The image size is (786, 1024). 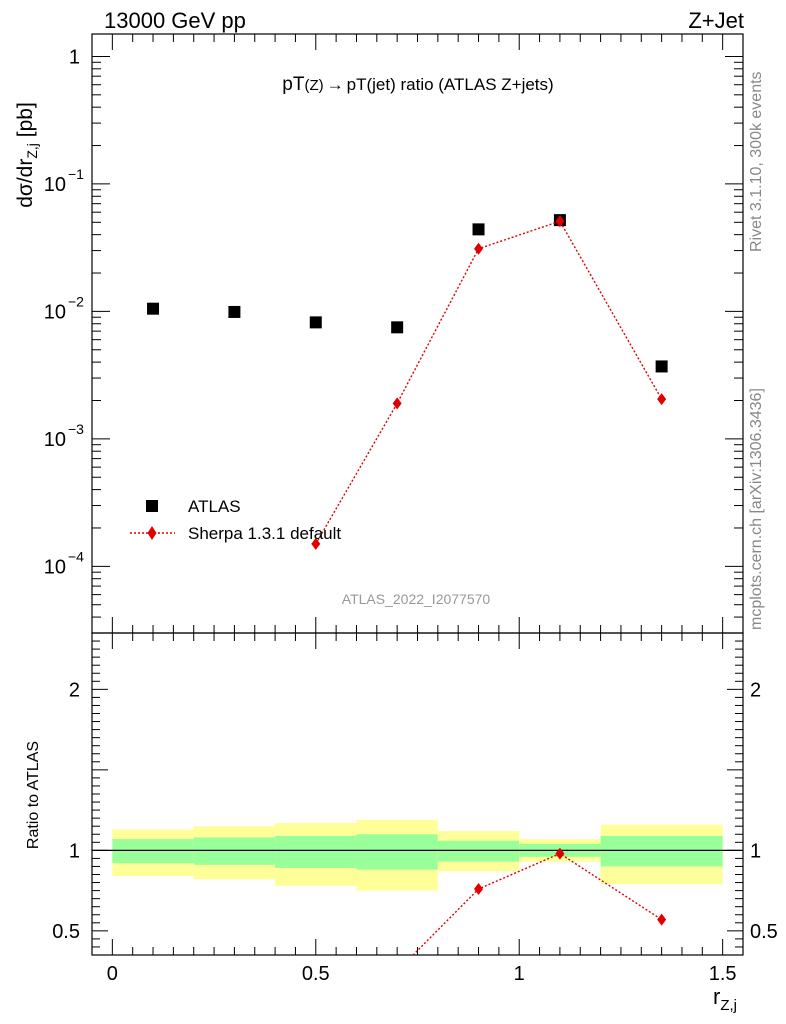 I want to click on y-tick-label-ratio: 2, so click(x=74, y=690).